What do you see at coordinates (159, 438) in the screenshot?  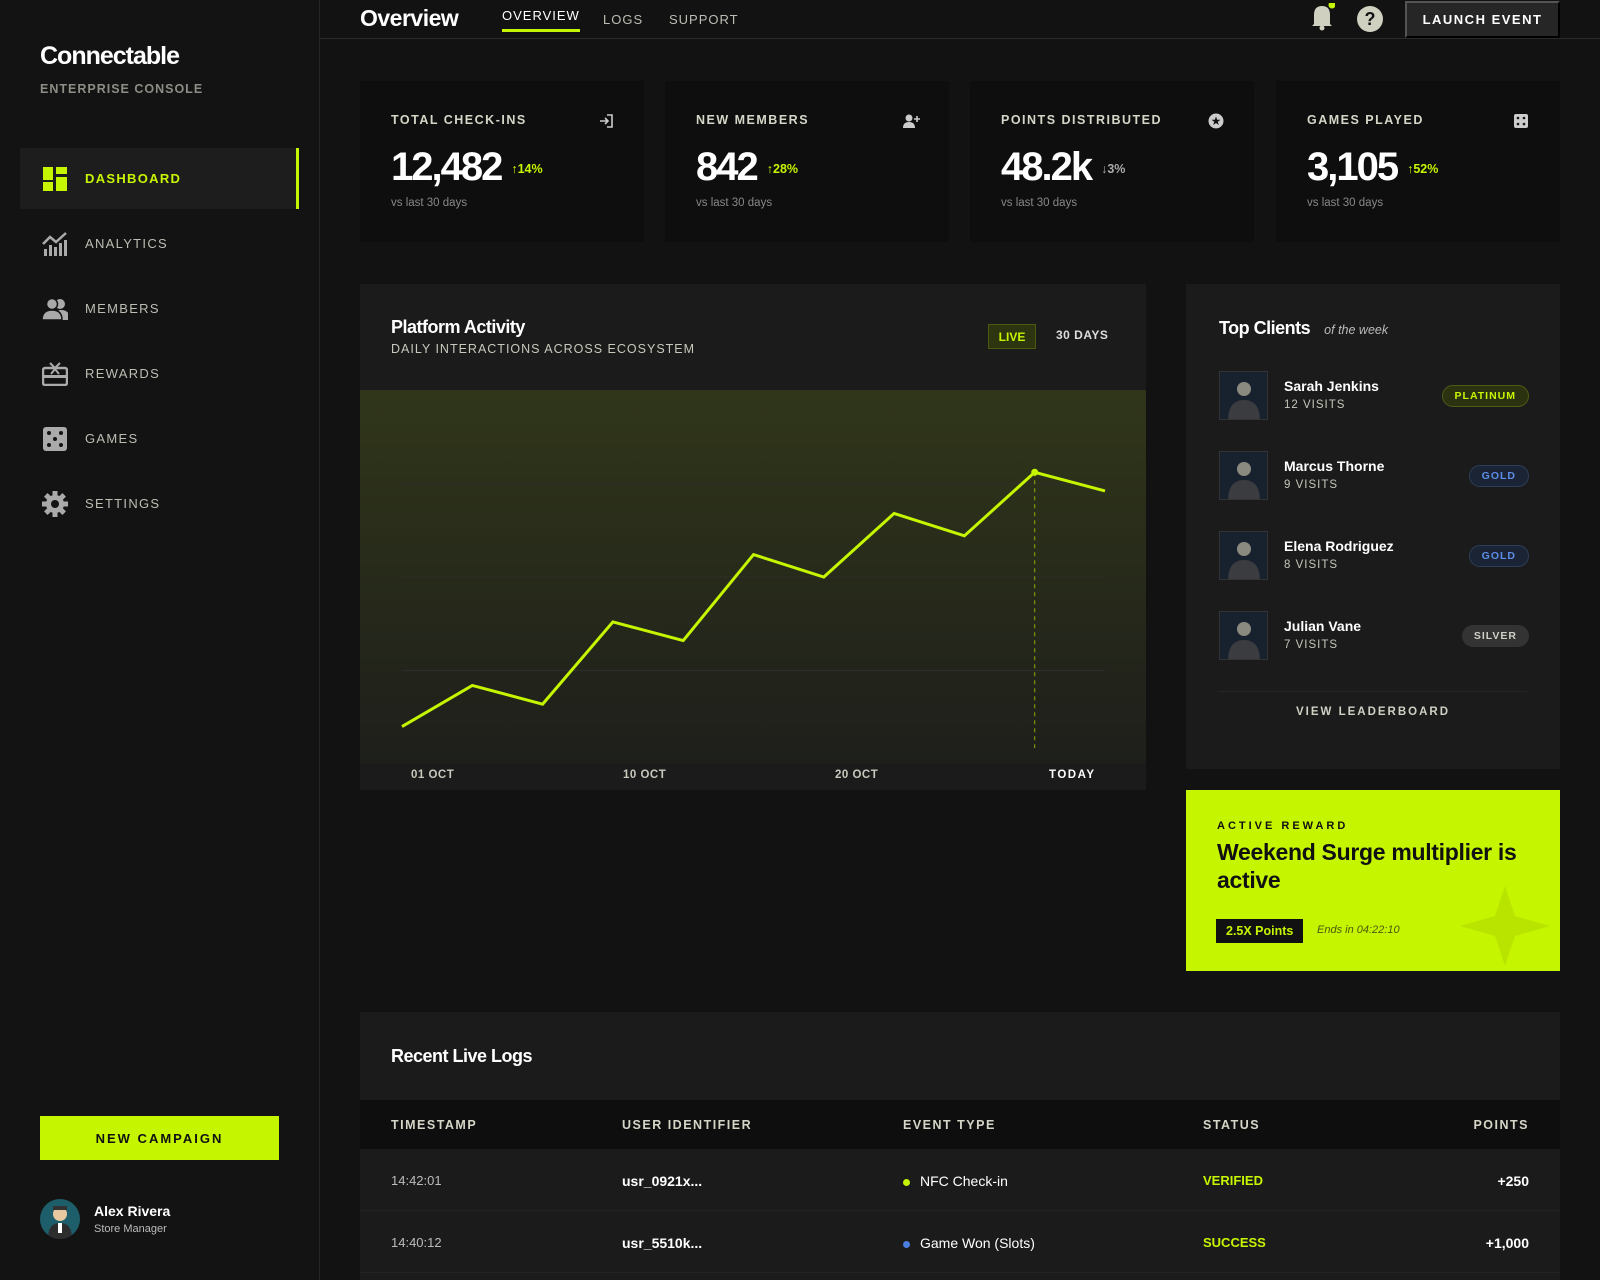 I see `sidebar-item-games: GAMES` at bounding box center [159, 438].